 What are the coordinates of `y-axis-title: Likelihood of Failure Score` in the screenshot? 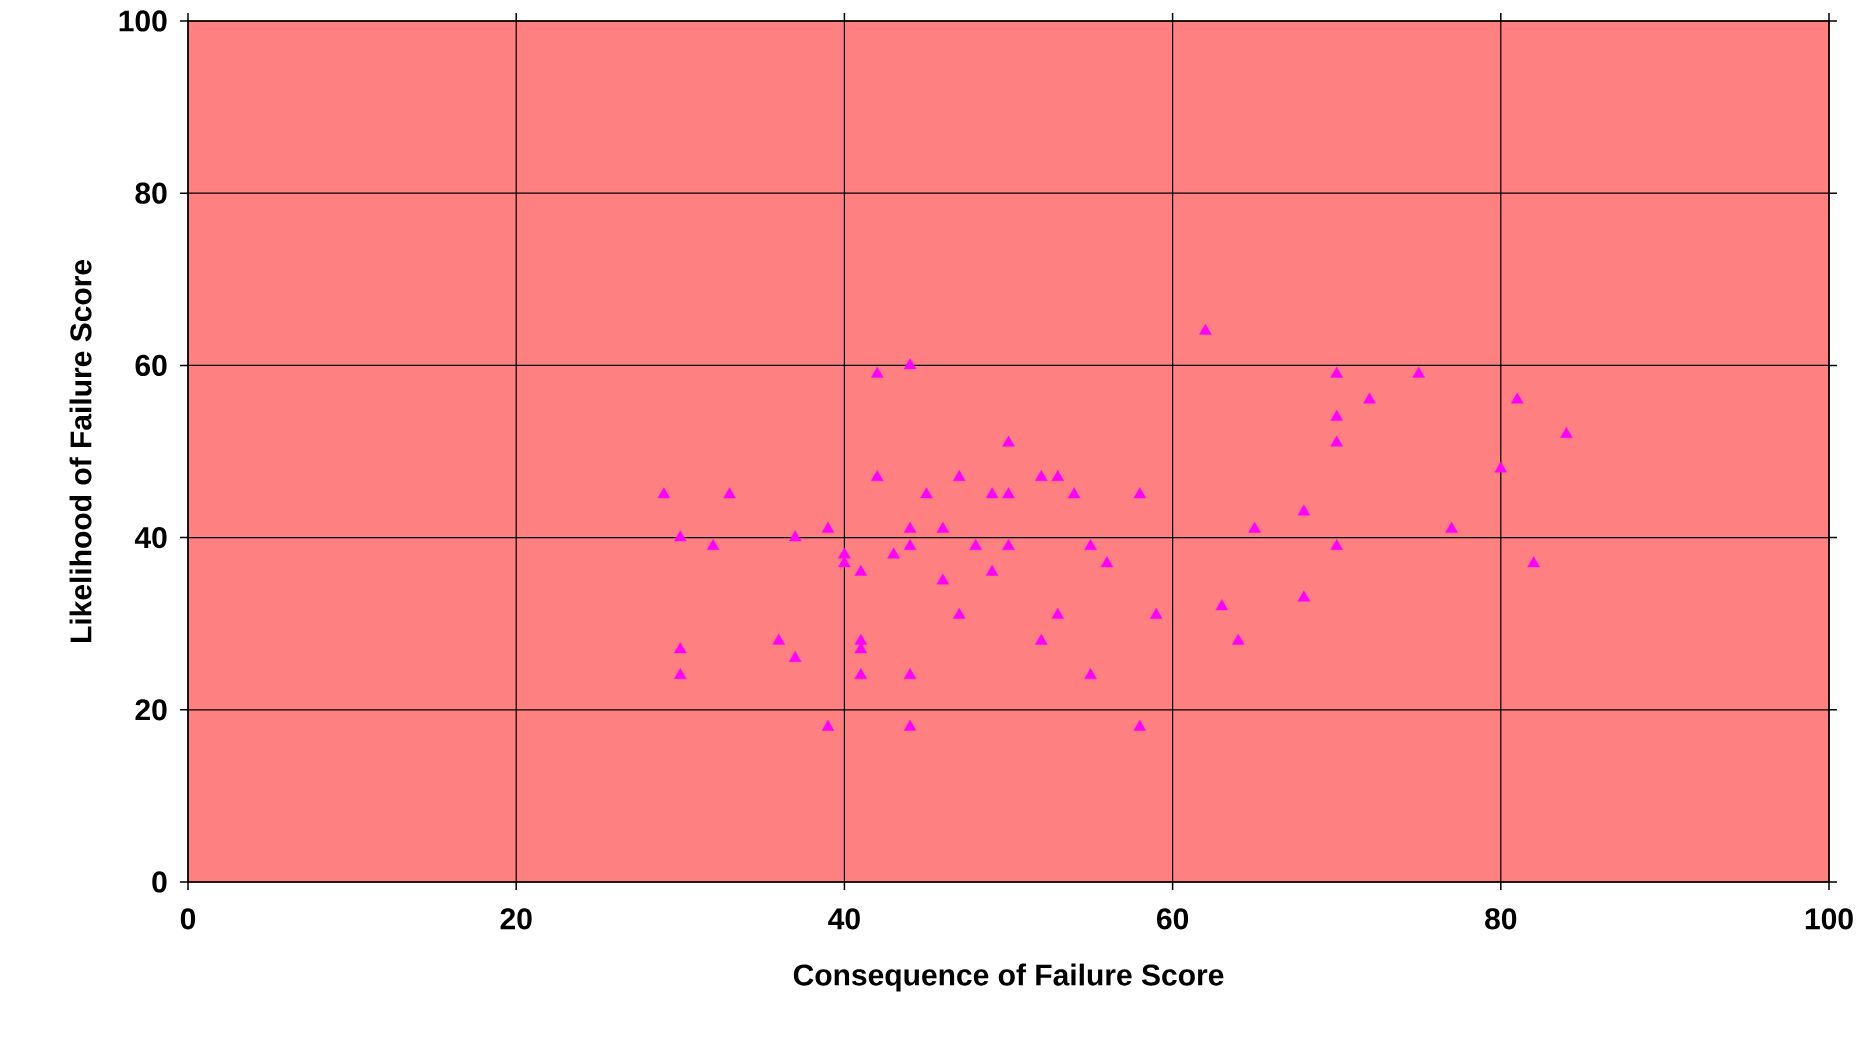 It's located at (80, 451).